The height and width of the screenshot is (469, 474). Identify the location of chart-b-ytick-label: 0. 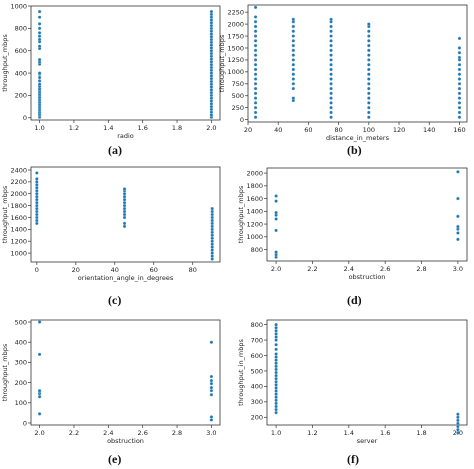
(242, 120).